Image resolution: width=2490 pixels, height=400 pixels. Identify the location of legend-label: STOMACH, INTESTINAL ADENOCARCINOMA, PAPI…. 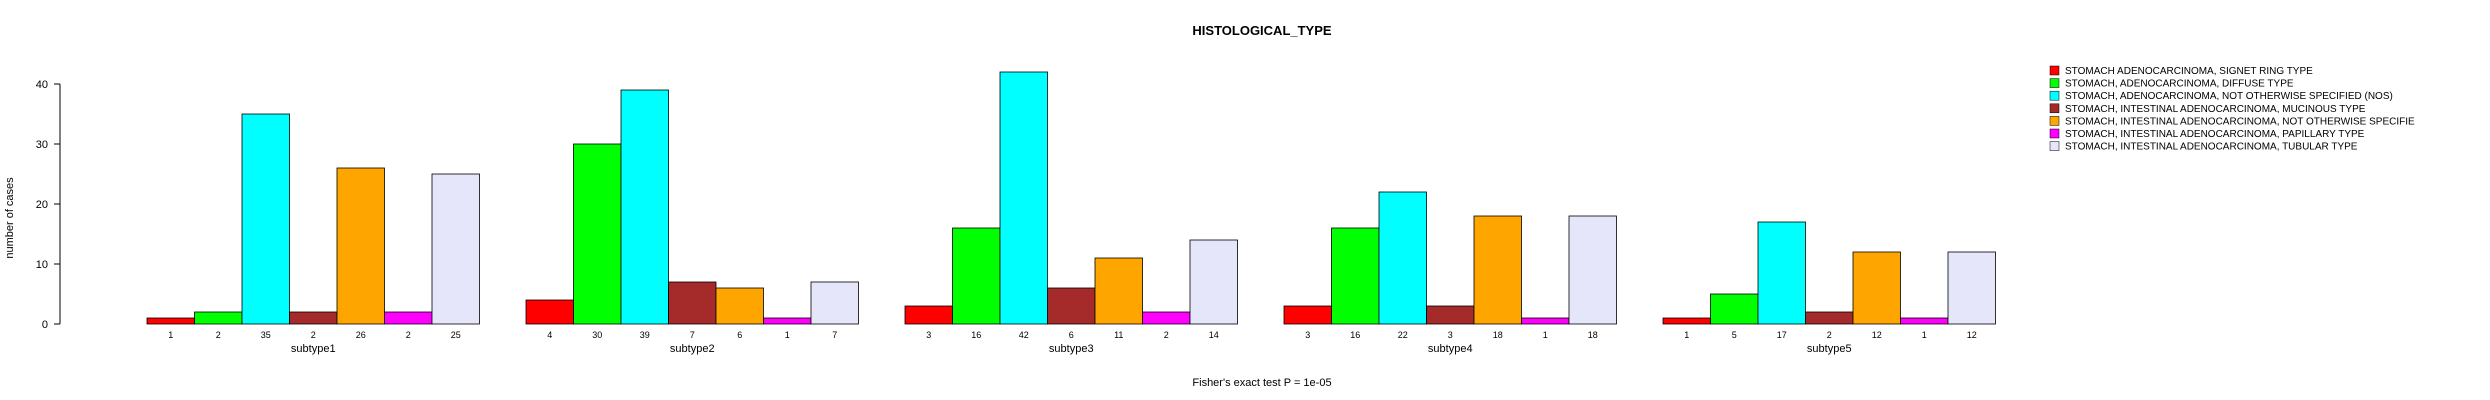
(2215, 134).